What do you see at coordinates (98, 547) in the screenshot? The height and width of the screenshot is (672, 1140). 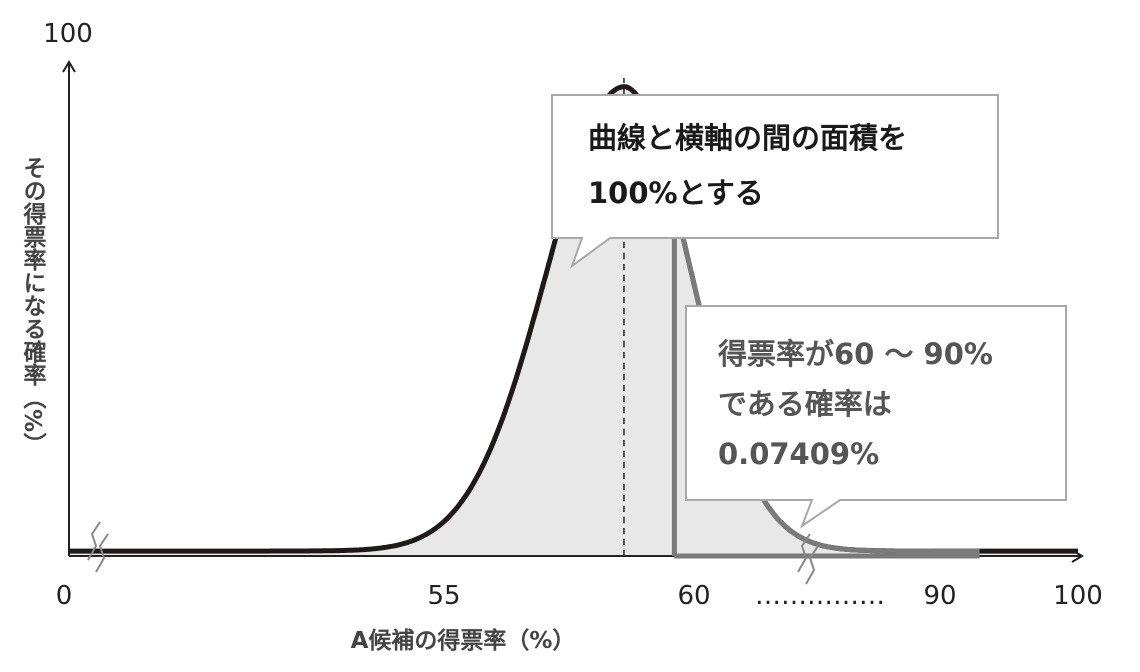 I see `axis-break-left` at bounding box center [98, 547].